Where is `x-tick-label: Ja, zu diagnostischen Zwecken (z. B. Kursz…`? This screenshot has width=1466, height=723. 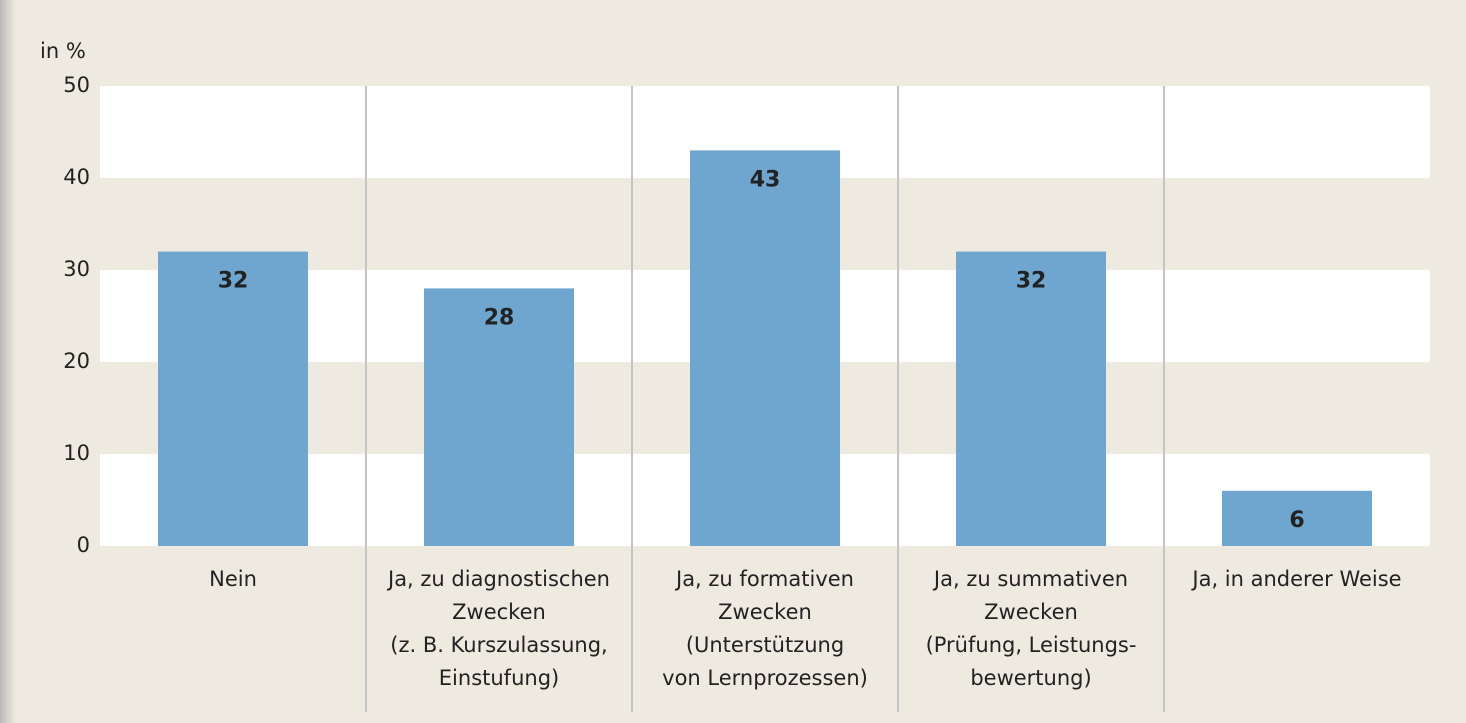
x-tick-label: Ja, zu diagnostischen Zwecken (z. B. Kursz… is located at coordinates (498, 628).